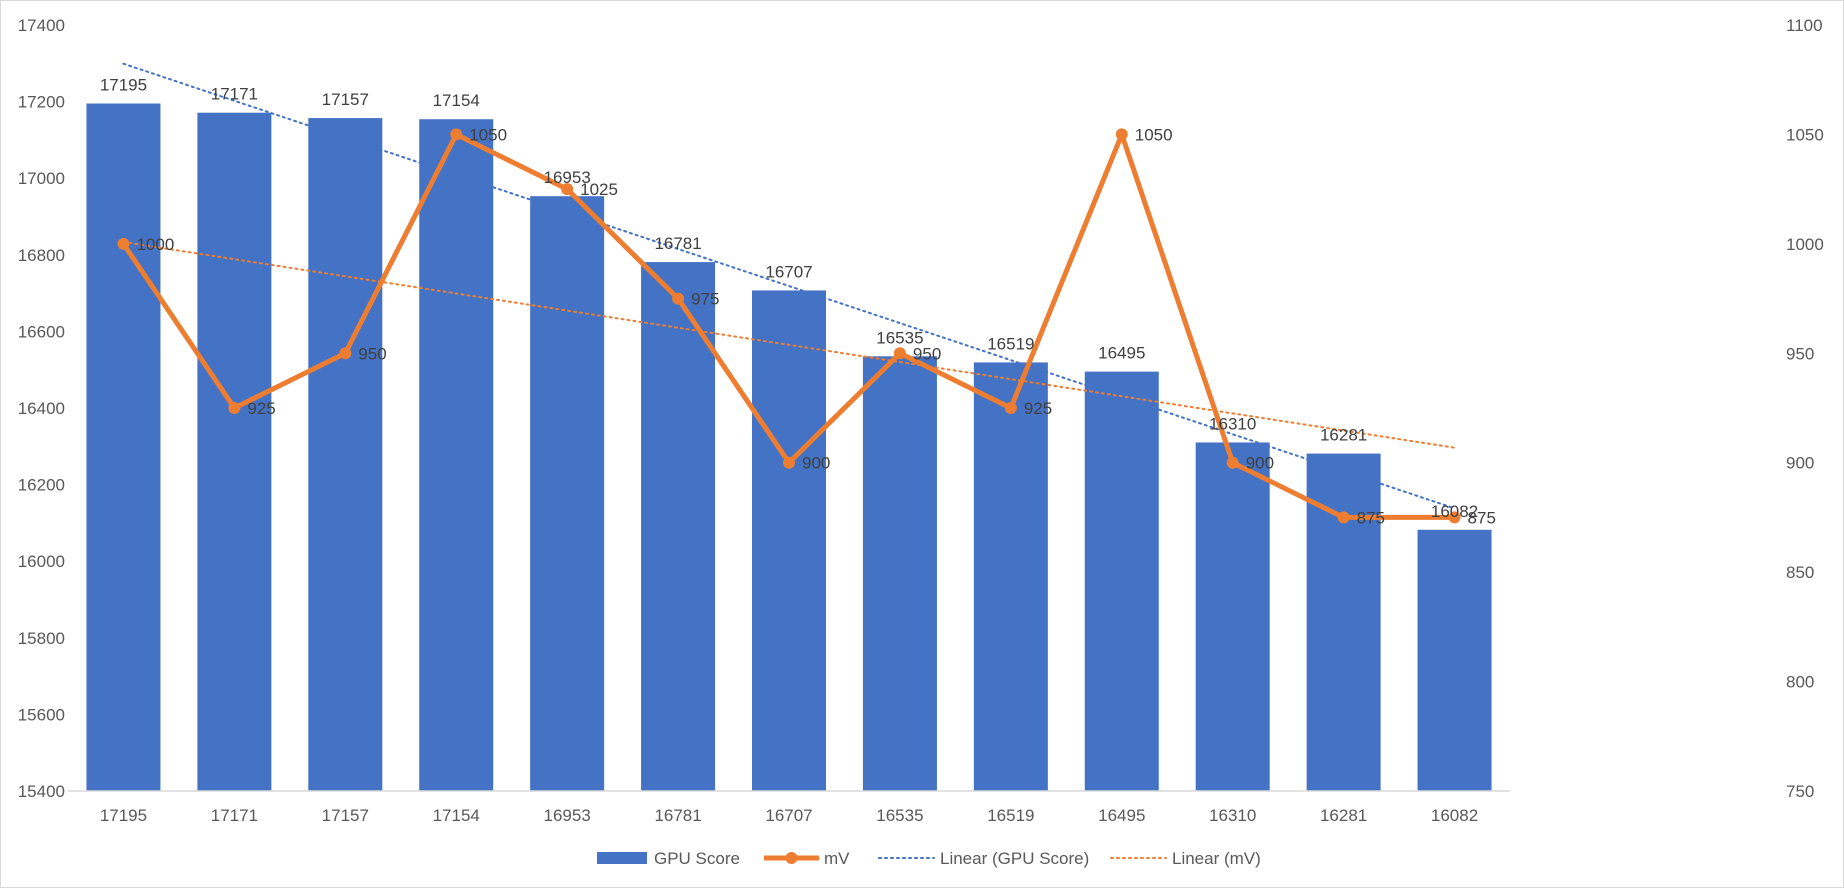  What do you see at coordinates (1010, 343) in the screenshot?
I see `bar-value-label: 16519` at bounding box center [1010, 343].